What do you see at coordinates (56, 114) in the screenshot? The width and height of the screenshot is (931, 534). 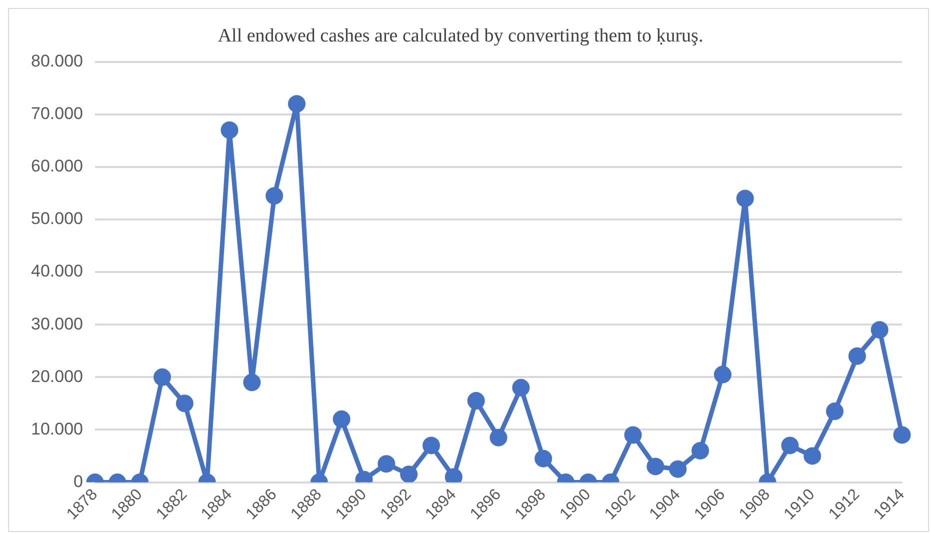 I see `y-tick-label: 70.000` at bounding box center [56, 114].